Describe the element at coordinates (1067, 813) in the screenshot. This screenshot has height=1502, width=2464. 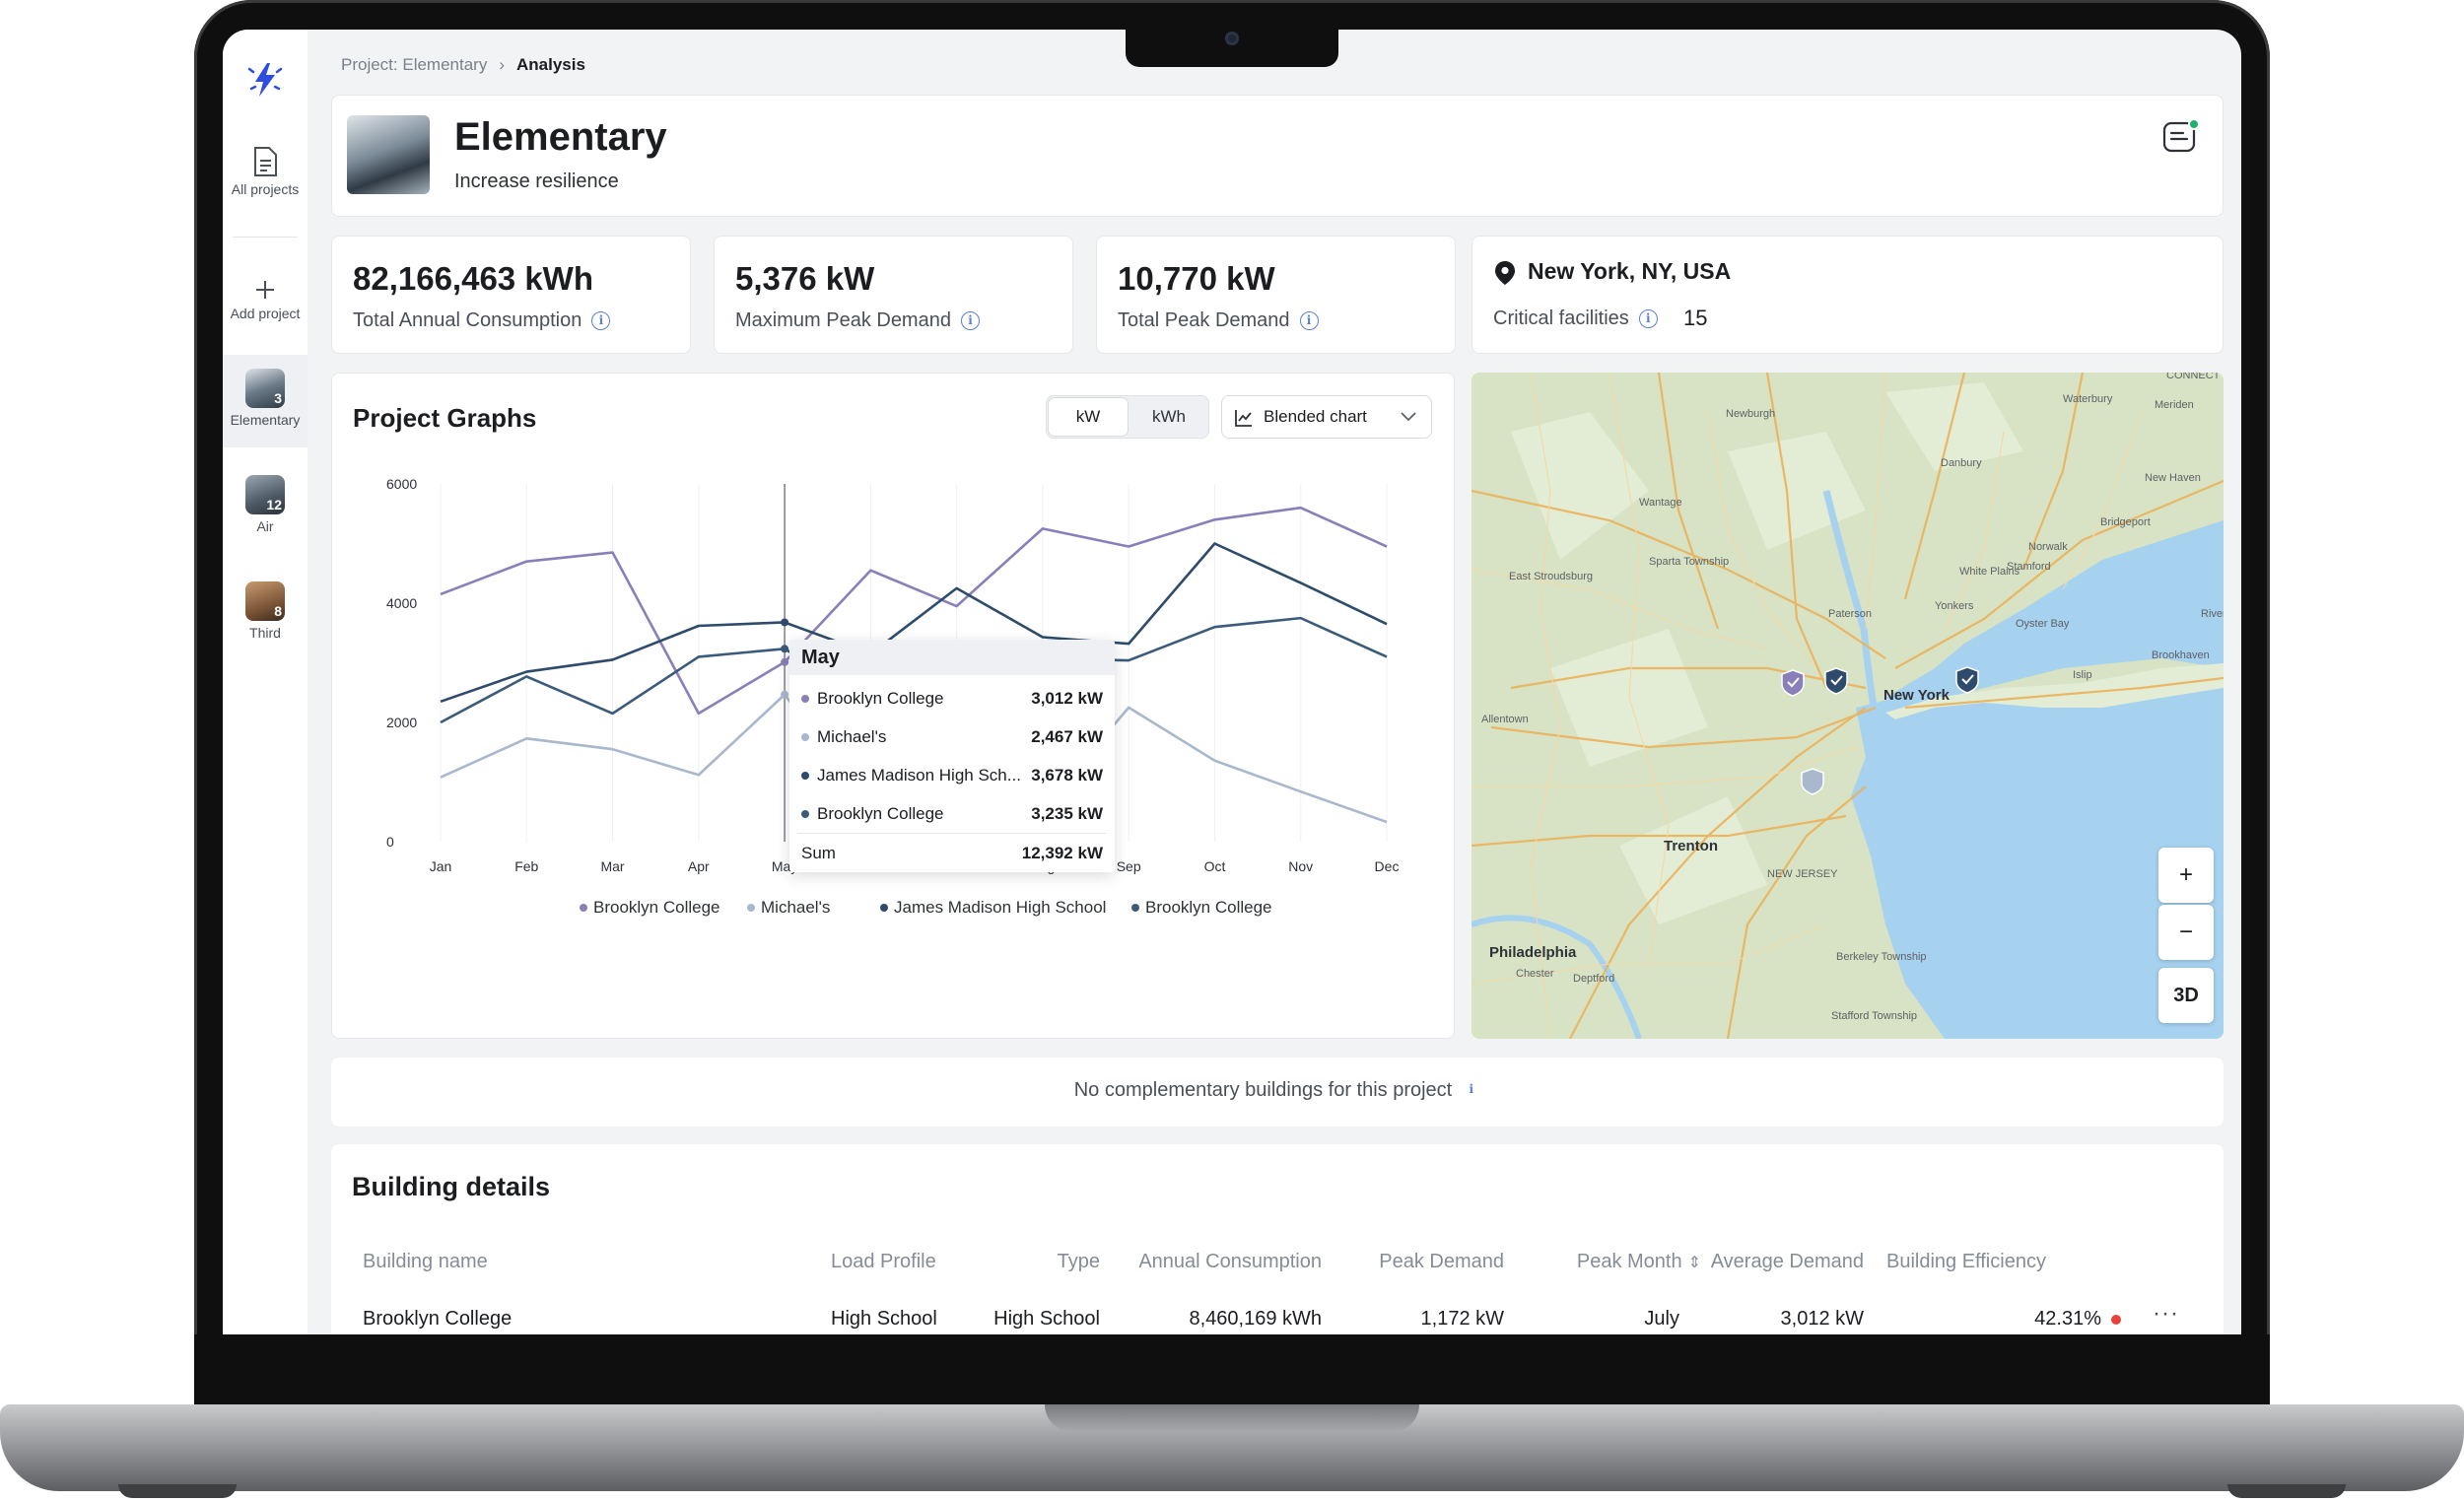
I see `tooltip-series-value: 3,235 kW` at that location.